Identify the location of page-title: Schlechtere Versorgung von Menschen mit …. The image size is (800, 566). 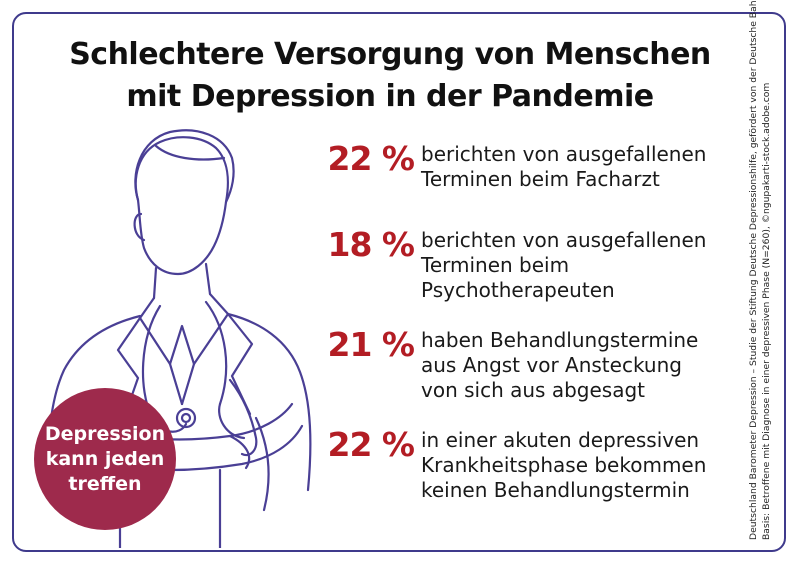
(390, 76).